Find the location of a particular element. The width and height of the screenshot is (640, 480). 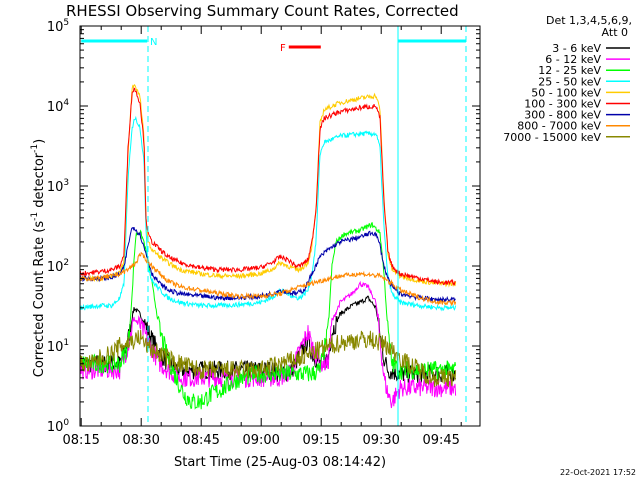

y-axis-label-sup-1: -1 is located at coordinates (35, 216).